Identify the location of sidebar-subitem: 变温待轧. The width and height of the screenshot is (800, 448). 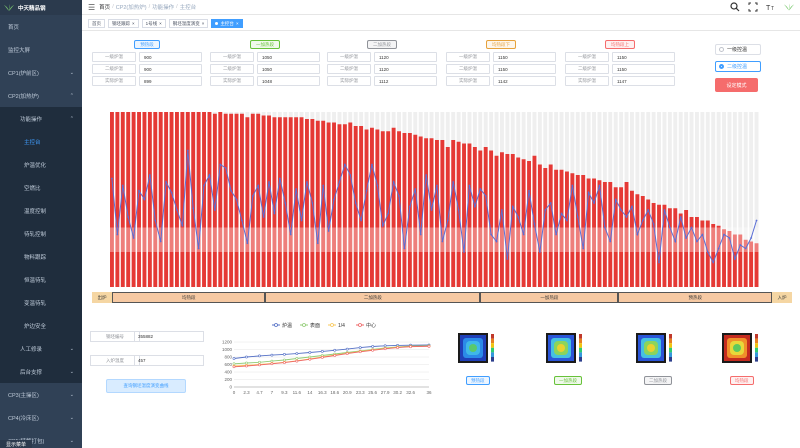
(41, 302).